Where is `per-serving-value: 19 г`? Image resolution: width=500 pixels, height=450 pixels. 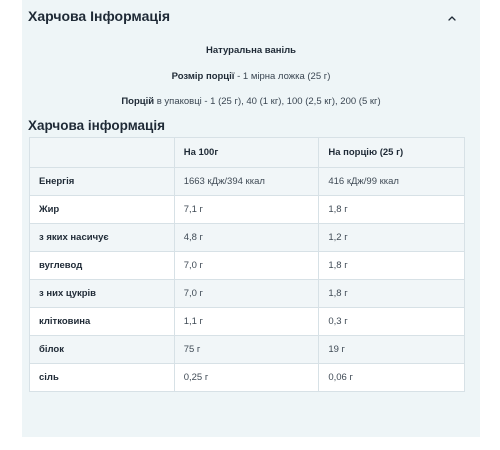
per-serving-value: 19 г is located at coordinates (391, 349).